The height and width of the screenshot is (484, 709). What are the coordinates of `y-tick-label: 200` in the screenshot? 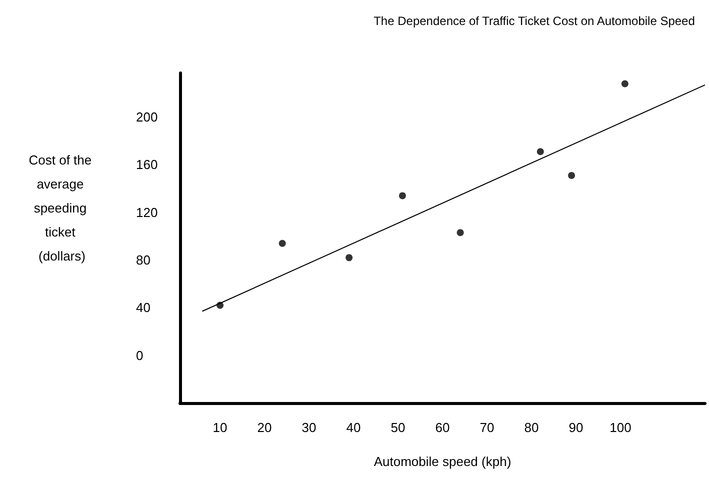 It's located at (147, 117).